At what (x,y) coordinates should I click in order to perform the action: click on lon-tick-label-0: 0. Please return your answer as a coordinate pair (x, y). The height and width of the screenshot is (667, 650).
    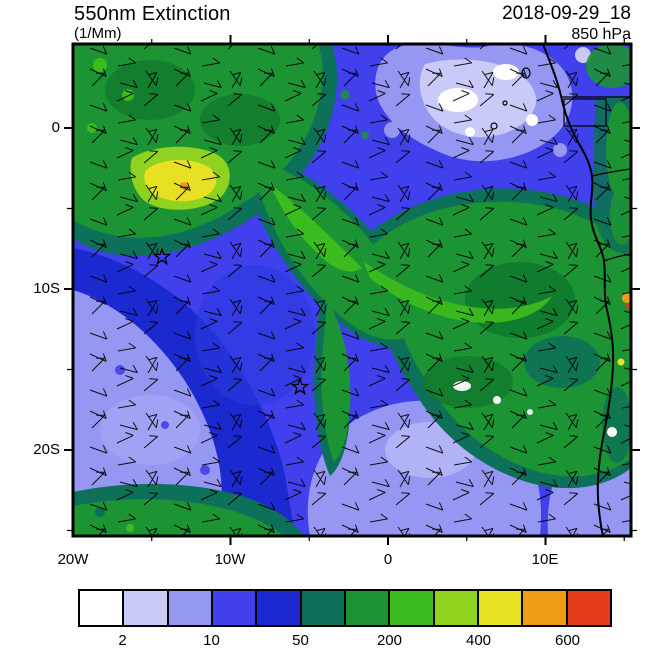
    Looking at the image, I should click on (388, 559).